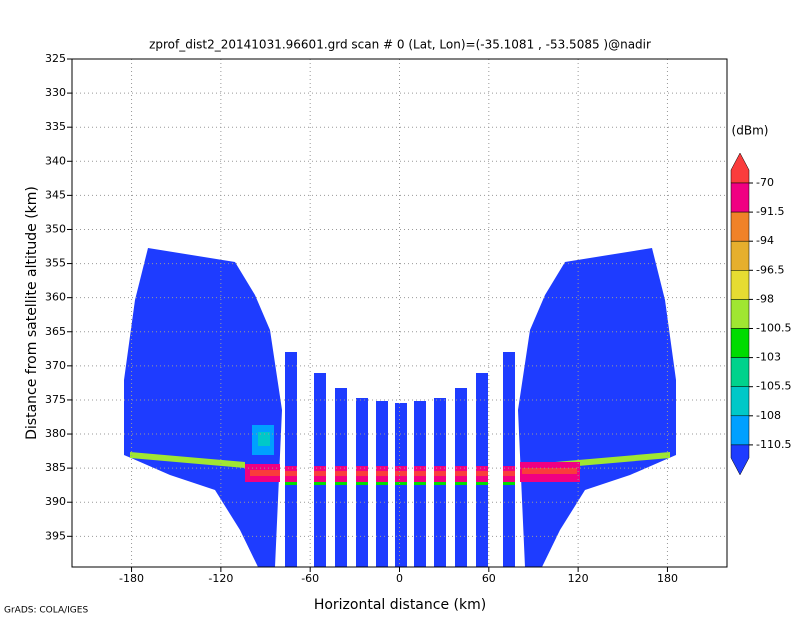  I want to click on x-tick-label: -60, so click(310, 578).